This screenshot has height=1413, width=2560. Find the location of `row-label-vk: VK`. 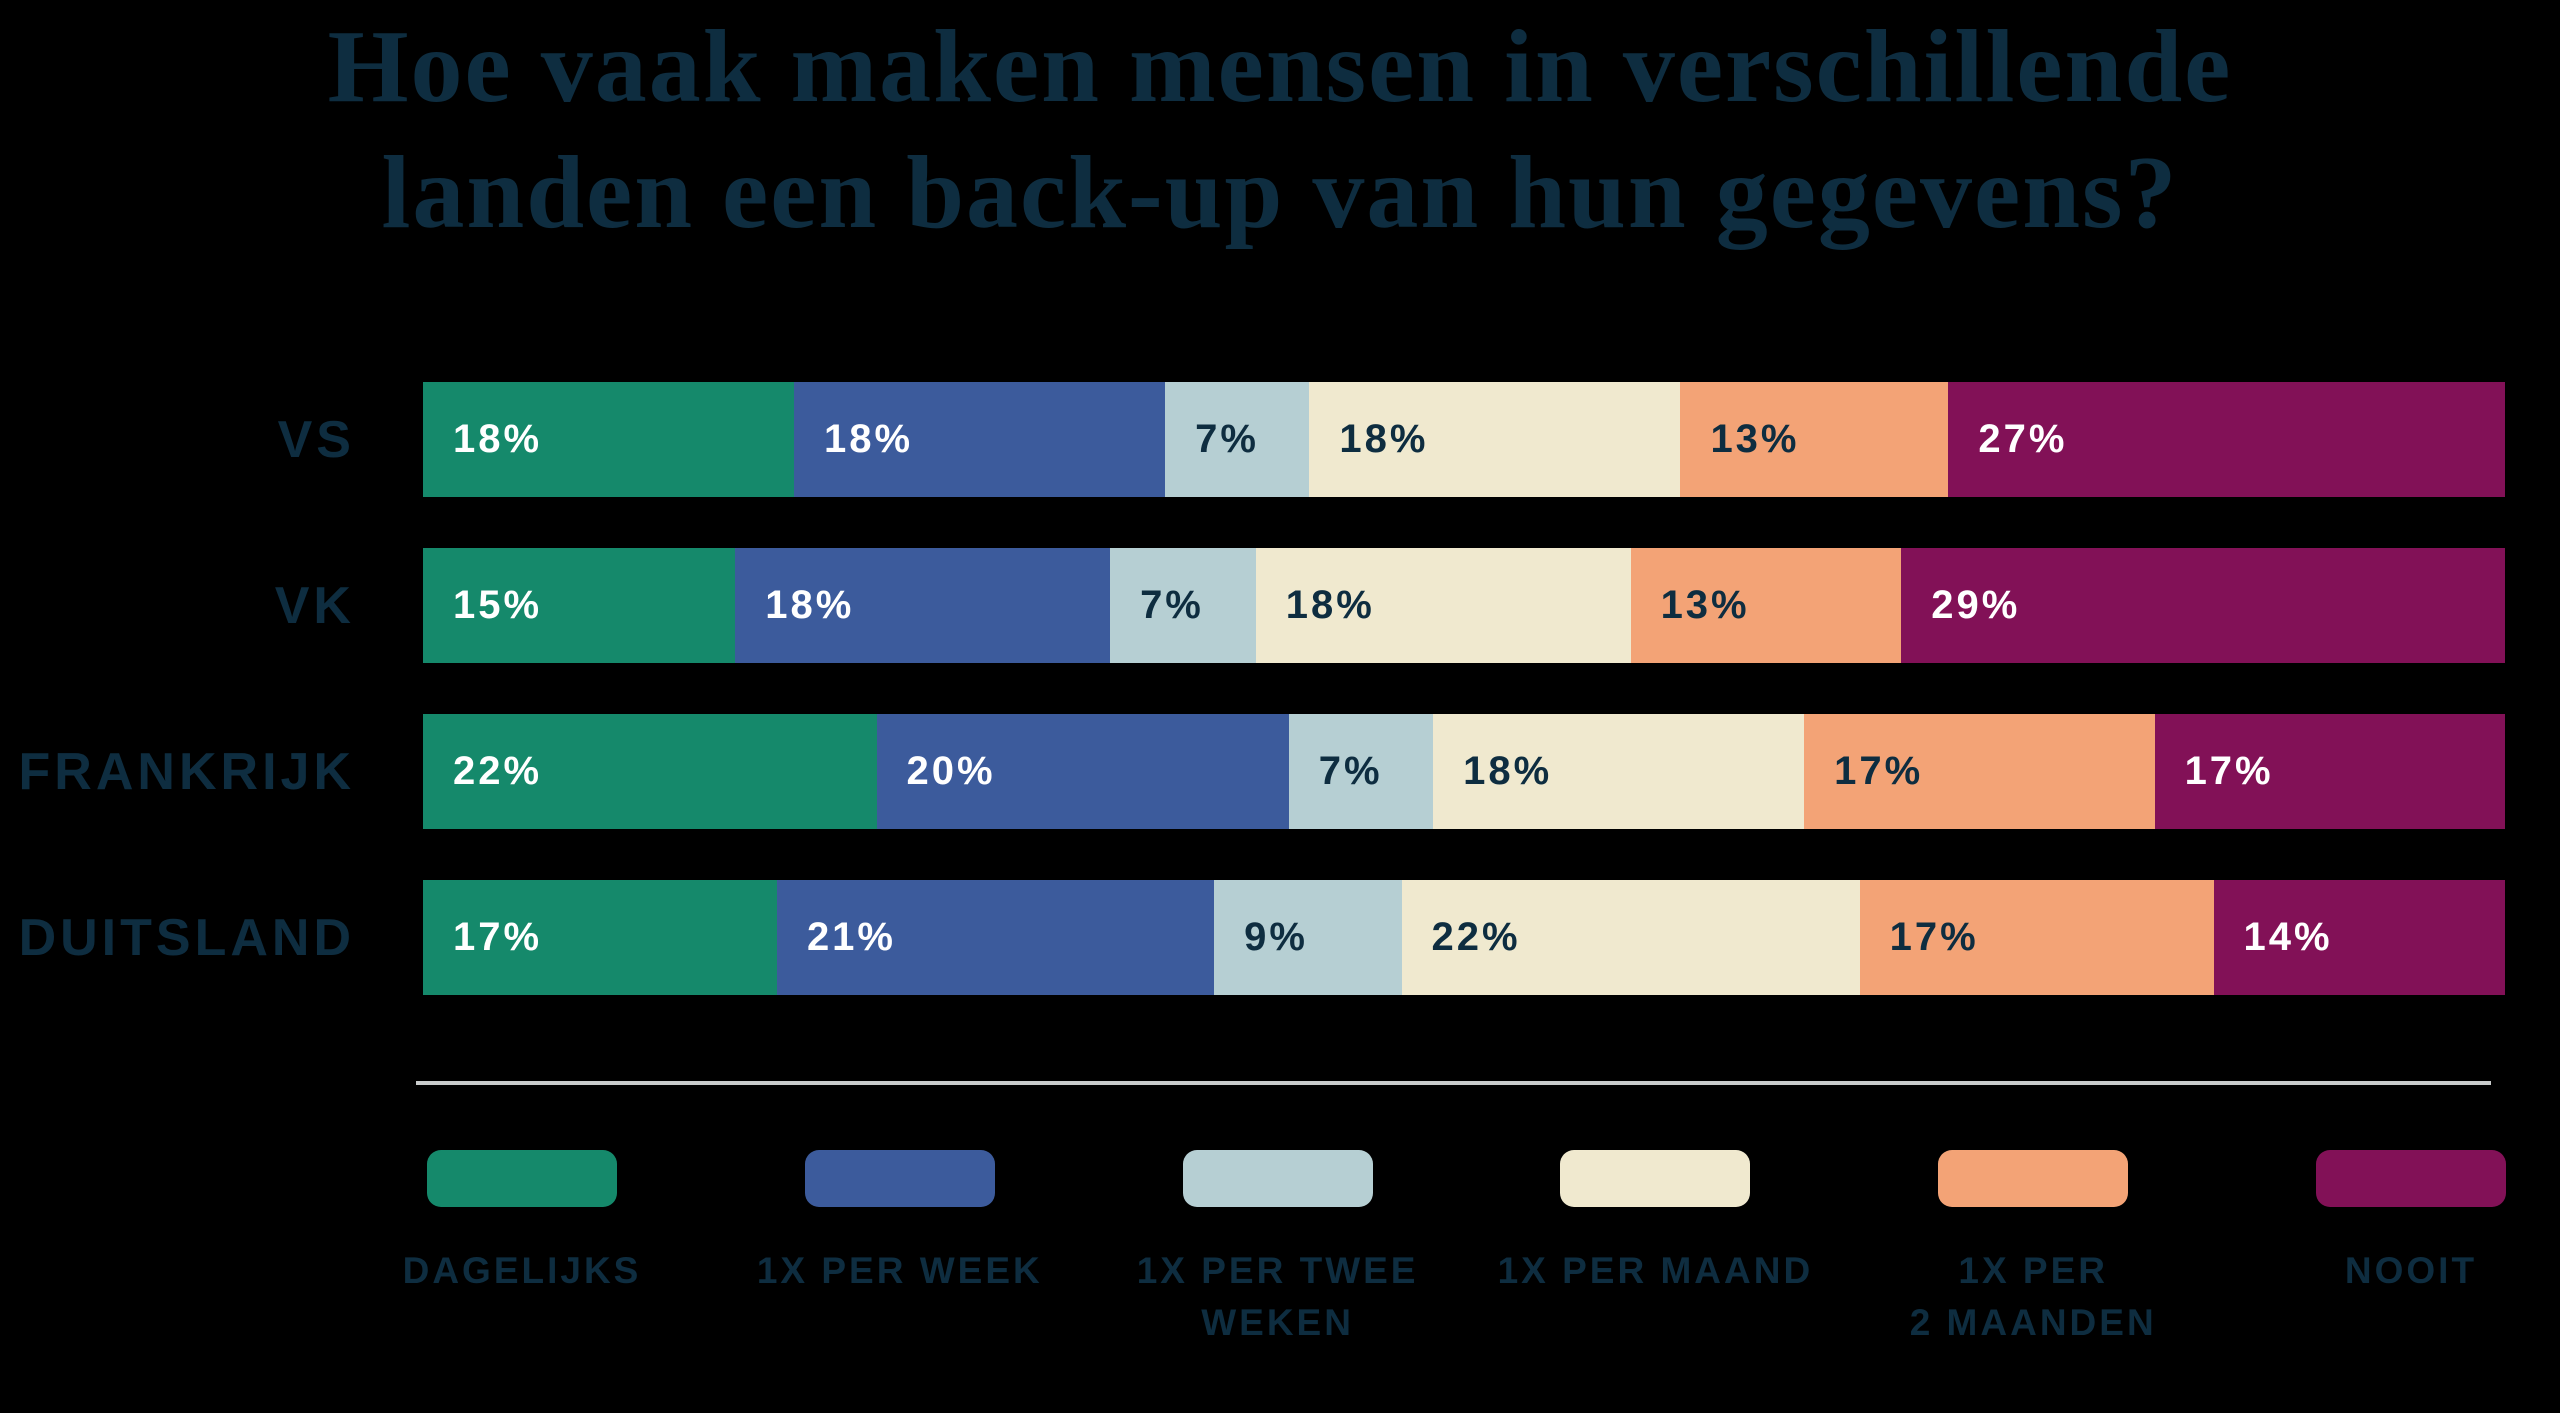

row-label-vk: VK is located at coordinates (314, 605).